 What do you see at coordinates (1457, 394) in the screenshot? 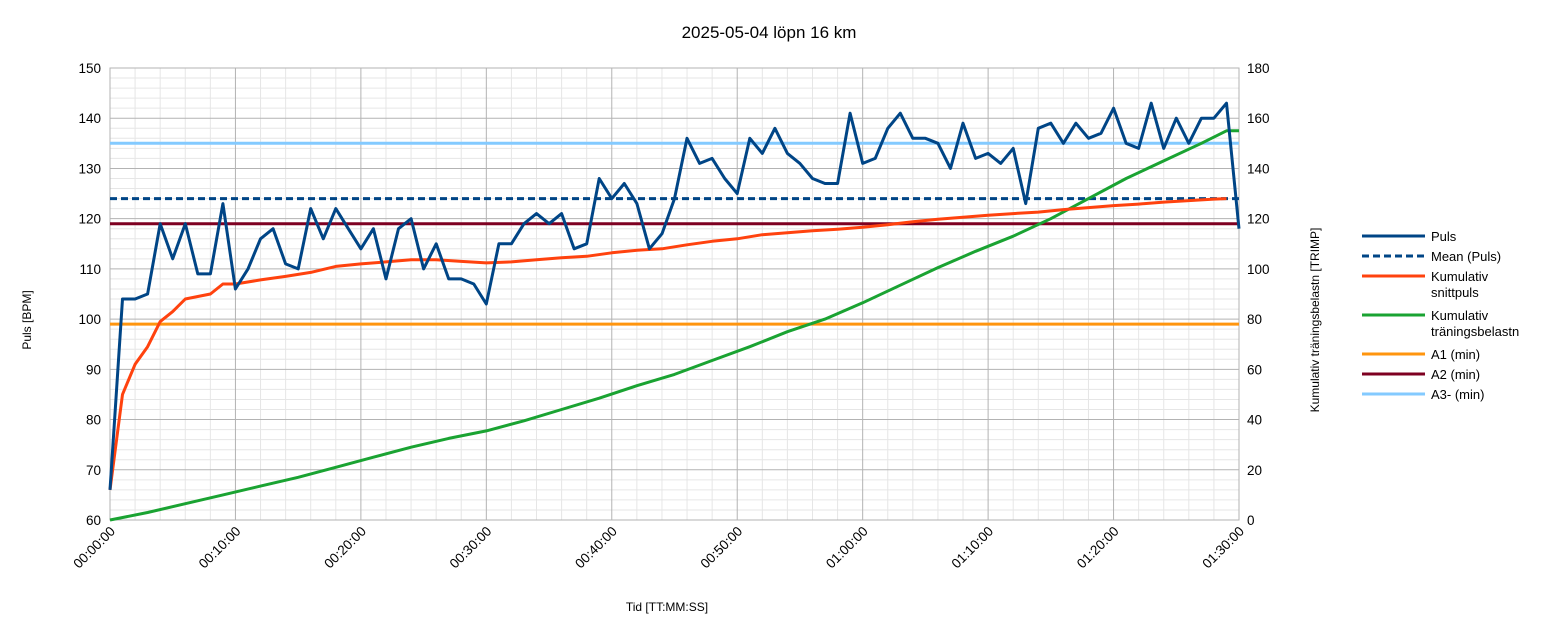
I see `legend-label: A3- (min)` at bounding box center [1457, 394].